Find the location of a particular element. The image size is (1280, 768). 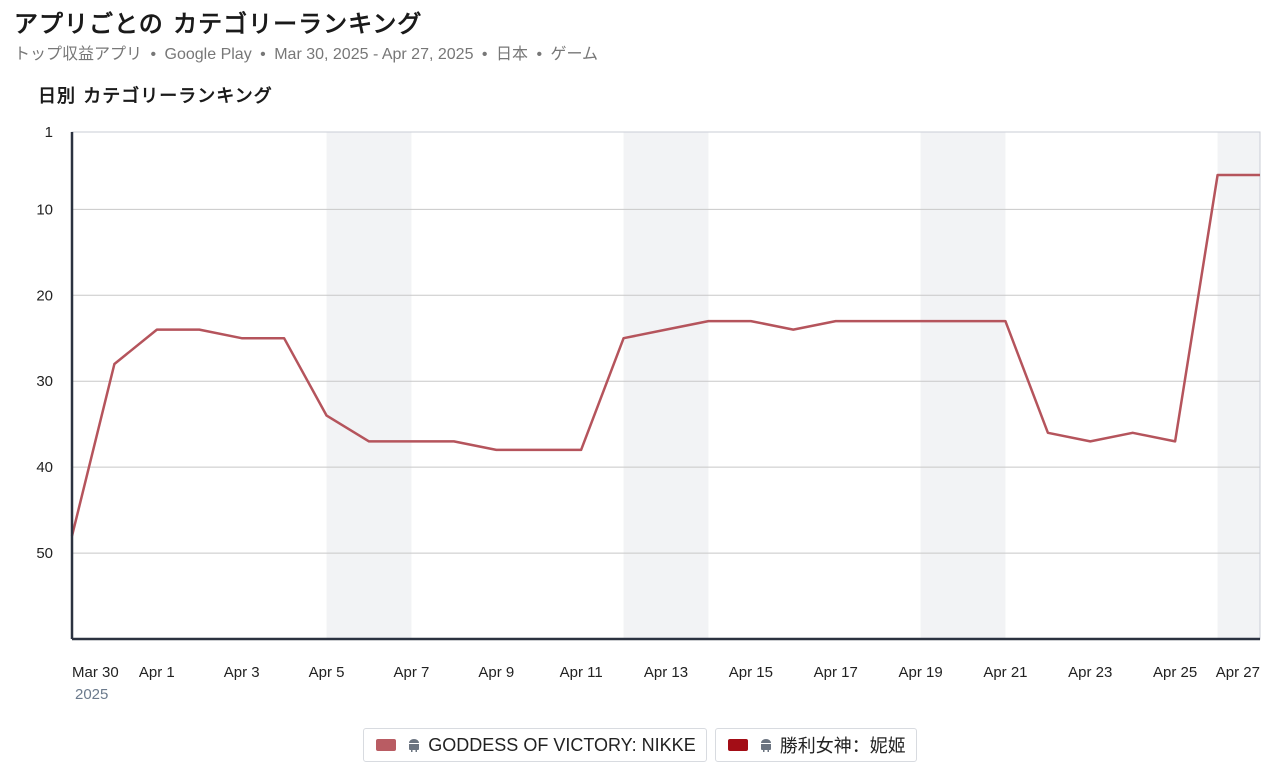

x-tick-label: Apr 5 is located at coordinates (327, 672).